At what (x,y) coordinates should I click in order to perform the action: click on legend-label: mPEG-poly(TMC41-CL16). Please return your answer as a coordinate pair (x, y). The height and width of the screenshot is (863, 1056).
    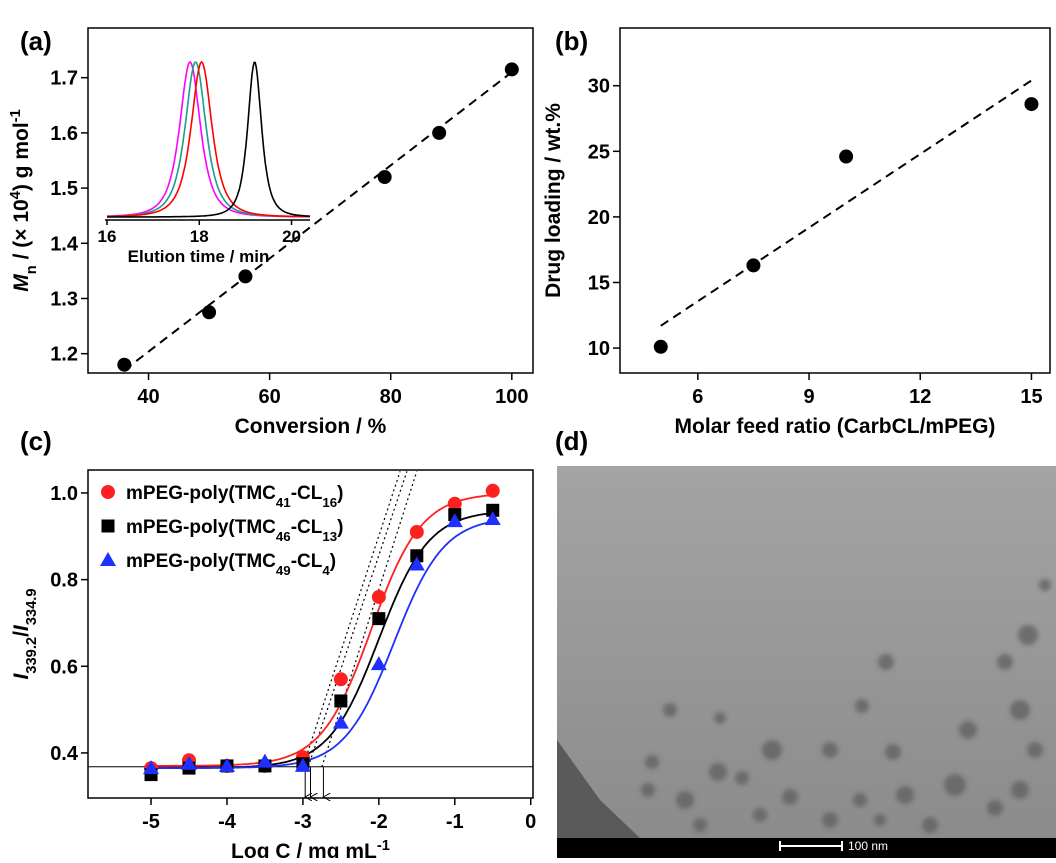
    Looking at the image, I should click on (234, 496).